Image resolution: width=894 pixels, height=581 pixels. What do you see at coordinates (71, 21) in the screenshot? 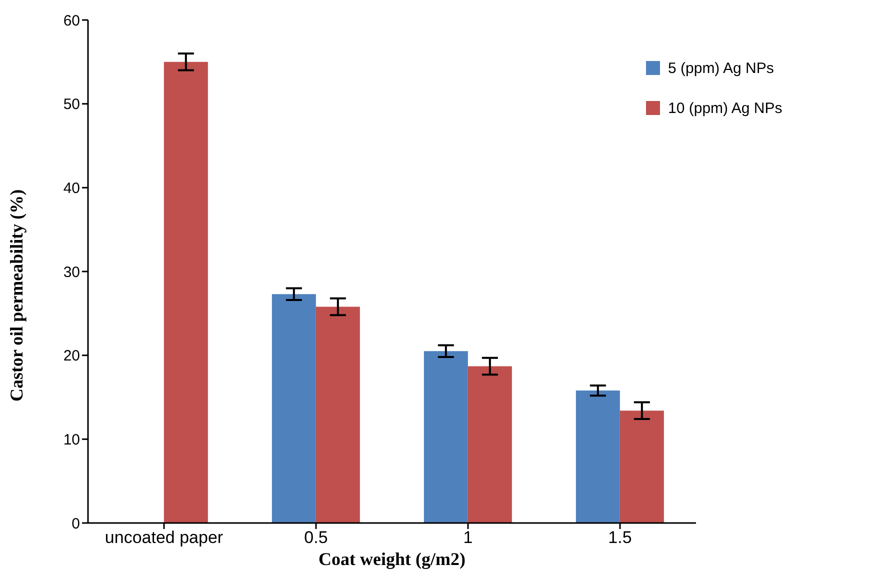
I see `y-tick-label: 60` at bounding box center [71, 21].